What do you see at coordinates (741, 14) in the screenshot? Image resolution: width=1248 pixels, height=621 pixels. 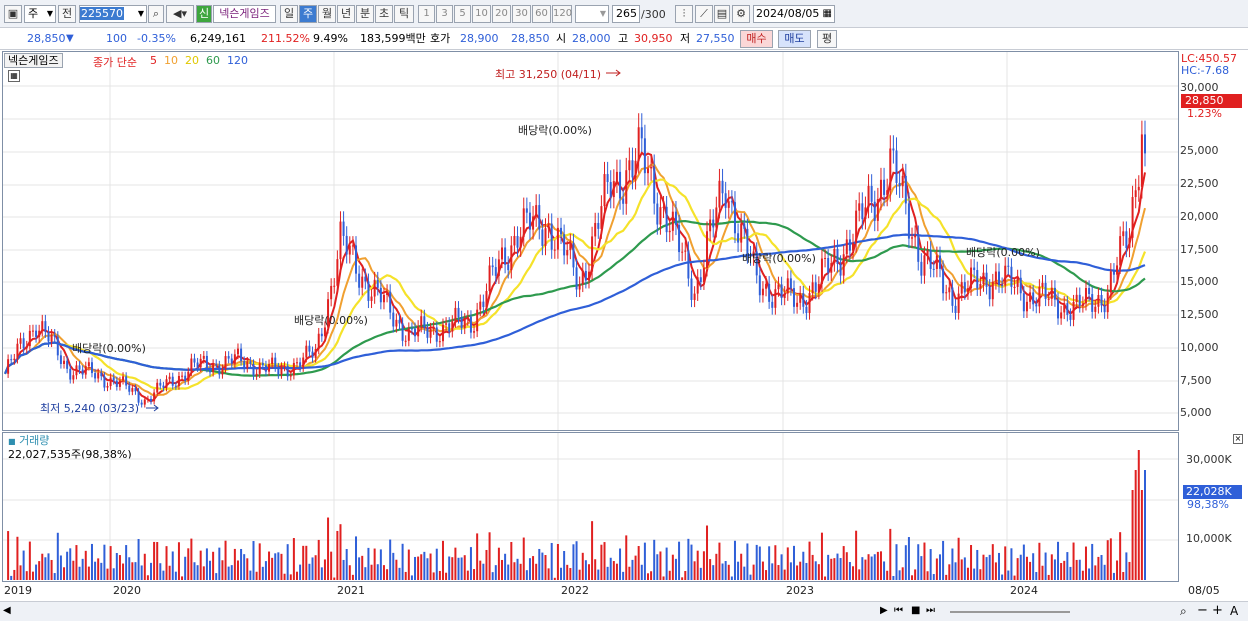 I see `gear-icon: ⚙` at bounding box center [741, 14].